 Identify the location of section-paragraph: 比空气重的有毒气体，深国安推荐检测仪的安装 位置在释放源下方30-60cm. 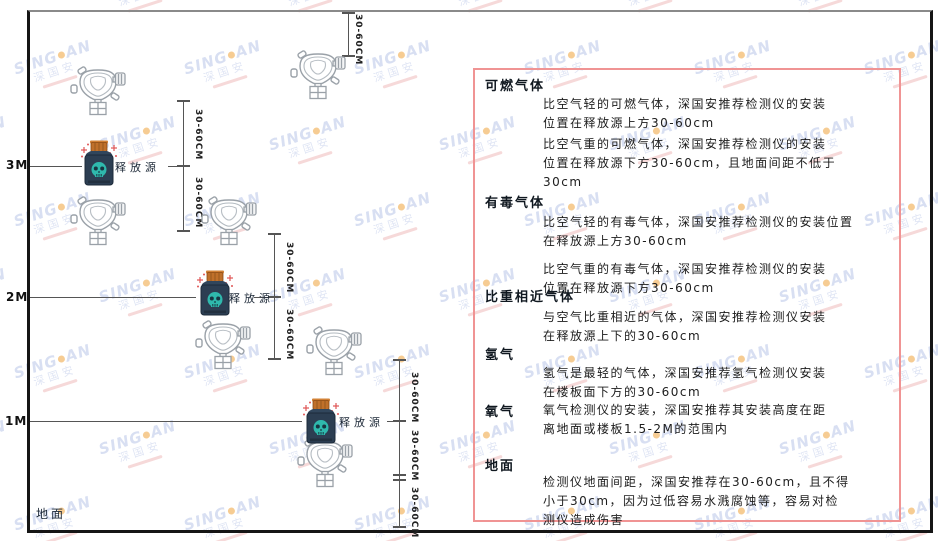
(685, 278).